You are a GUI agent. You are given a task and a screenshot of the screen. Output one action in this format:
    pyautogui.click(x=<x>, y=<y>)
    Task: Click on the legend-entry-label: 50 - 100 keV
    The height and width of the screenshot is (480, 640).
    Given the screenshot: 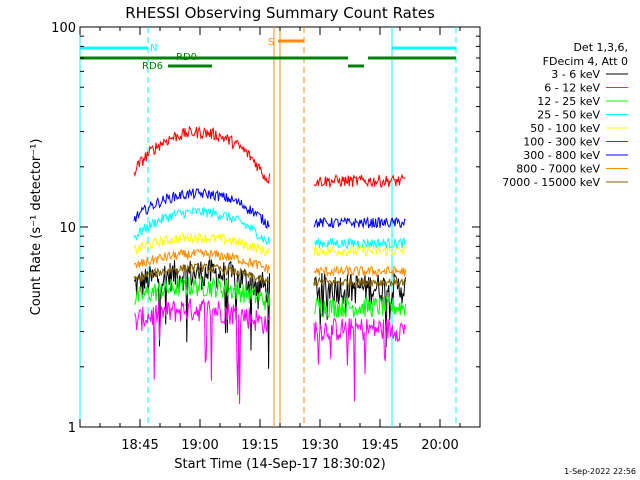 What is the action you would take?
    pyautogui.click(x=565, y=128)
    